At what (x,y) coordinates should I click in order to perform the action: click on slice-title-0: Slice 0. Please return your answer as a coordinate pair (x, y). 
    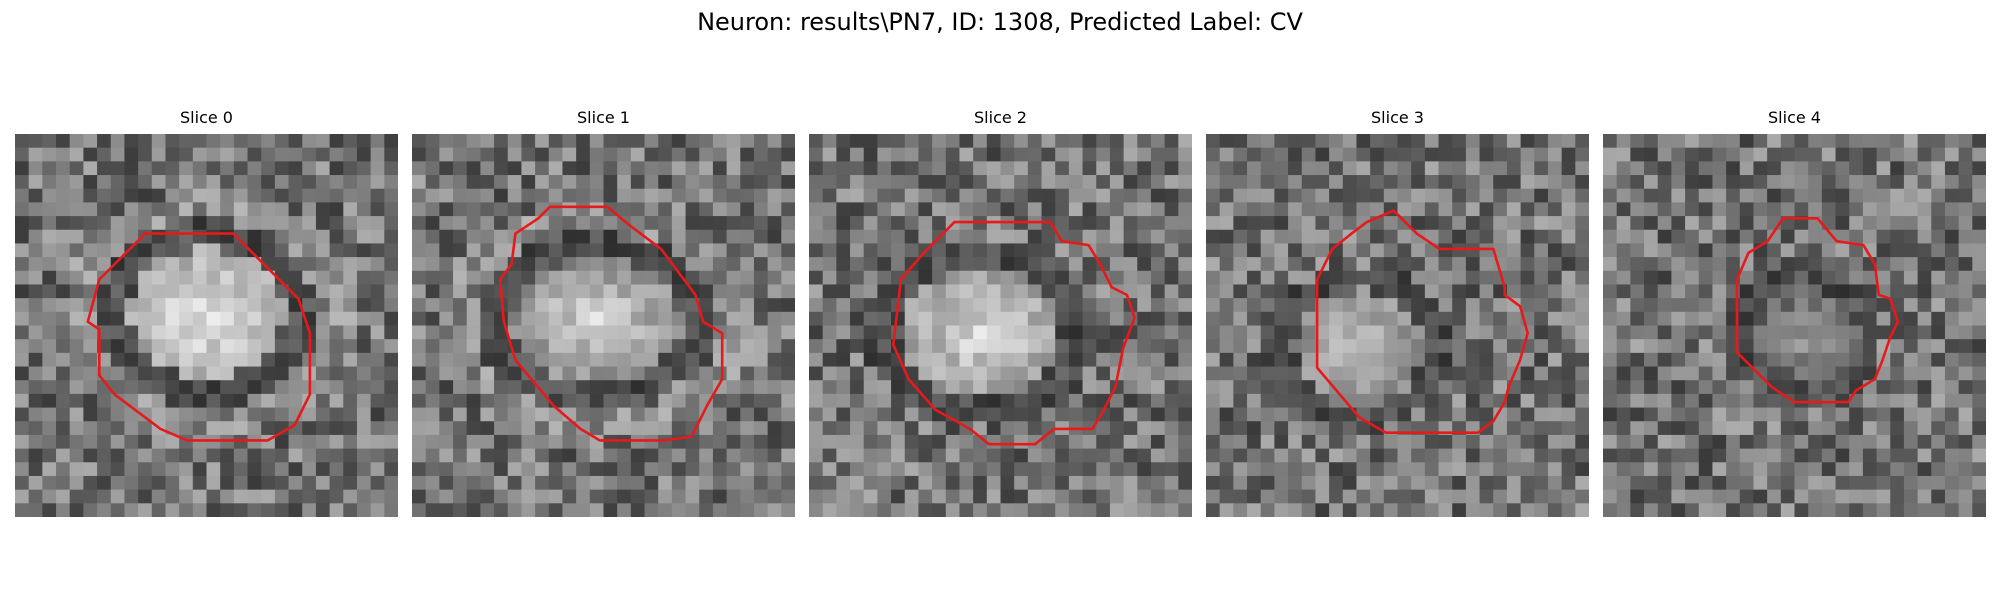
    Looking at the image, I should click on (206, 117).